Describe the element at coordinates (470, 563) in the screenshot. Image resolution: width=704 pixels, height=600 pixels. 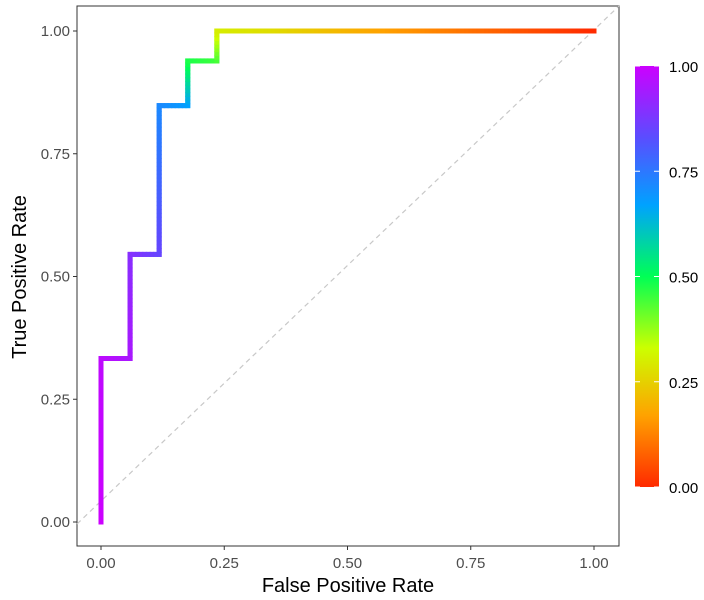
I see `x-tick-label: 0.75` at that location.